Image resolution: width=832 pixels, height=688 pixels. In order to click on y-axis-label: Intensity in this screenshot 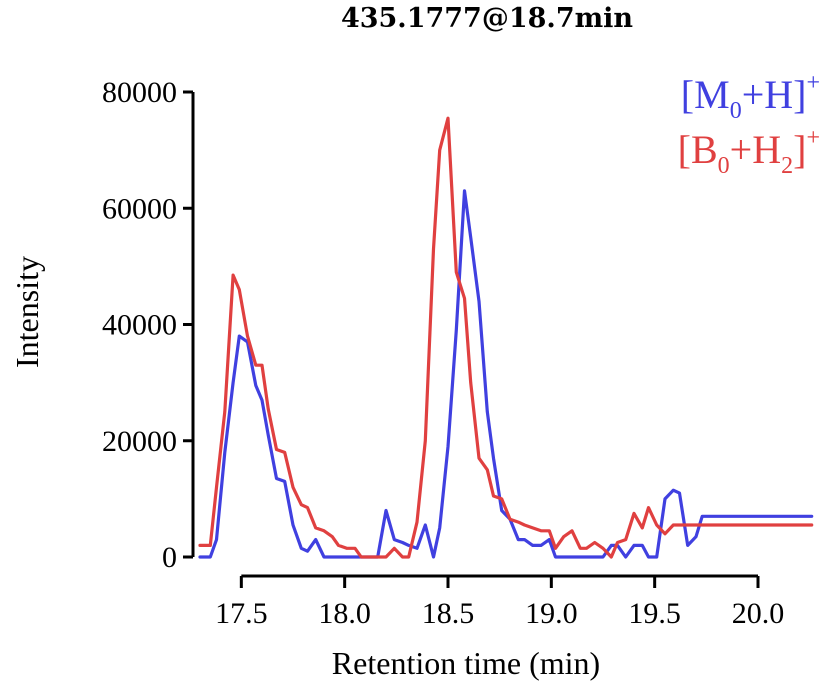, I will do `click(27, 312)`.